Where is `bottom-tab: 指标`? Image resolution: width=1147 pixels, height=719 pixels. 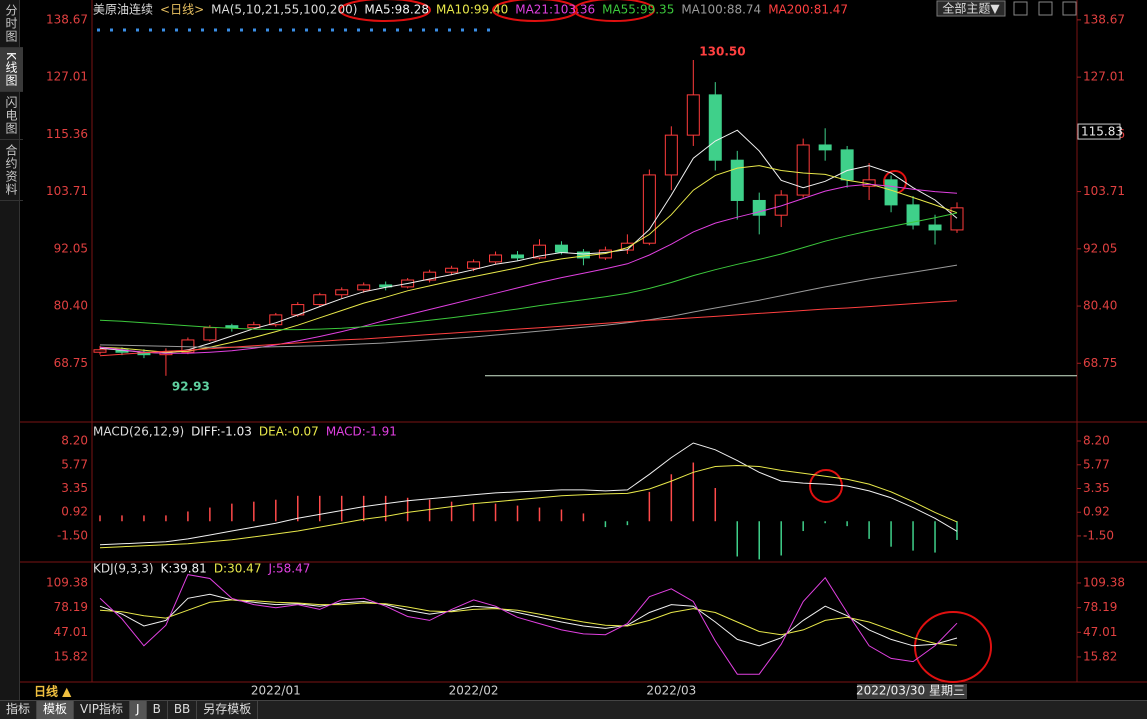 bottom-tab: 指标 is located at coordinates (19, 710).